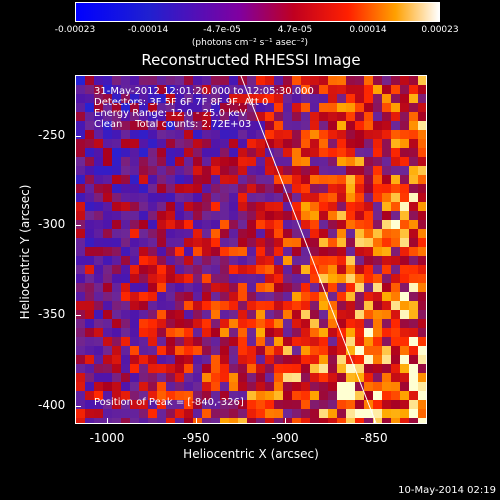 Image resolution: width=500 pixels, height=500 pixels. What do you see at coordinates (148, 30) in the screenshot?
I see `colorbar-tick: -0.00014` at bounding box center [148, 30].